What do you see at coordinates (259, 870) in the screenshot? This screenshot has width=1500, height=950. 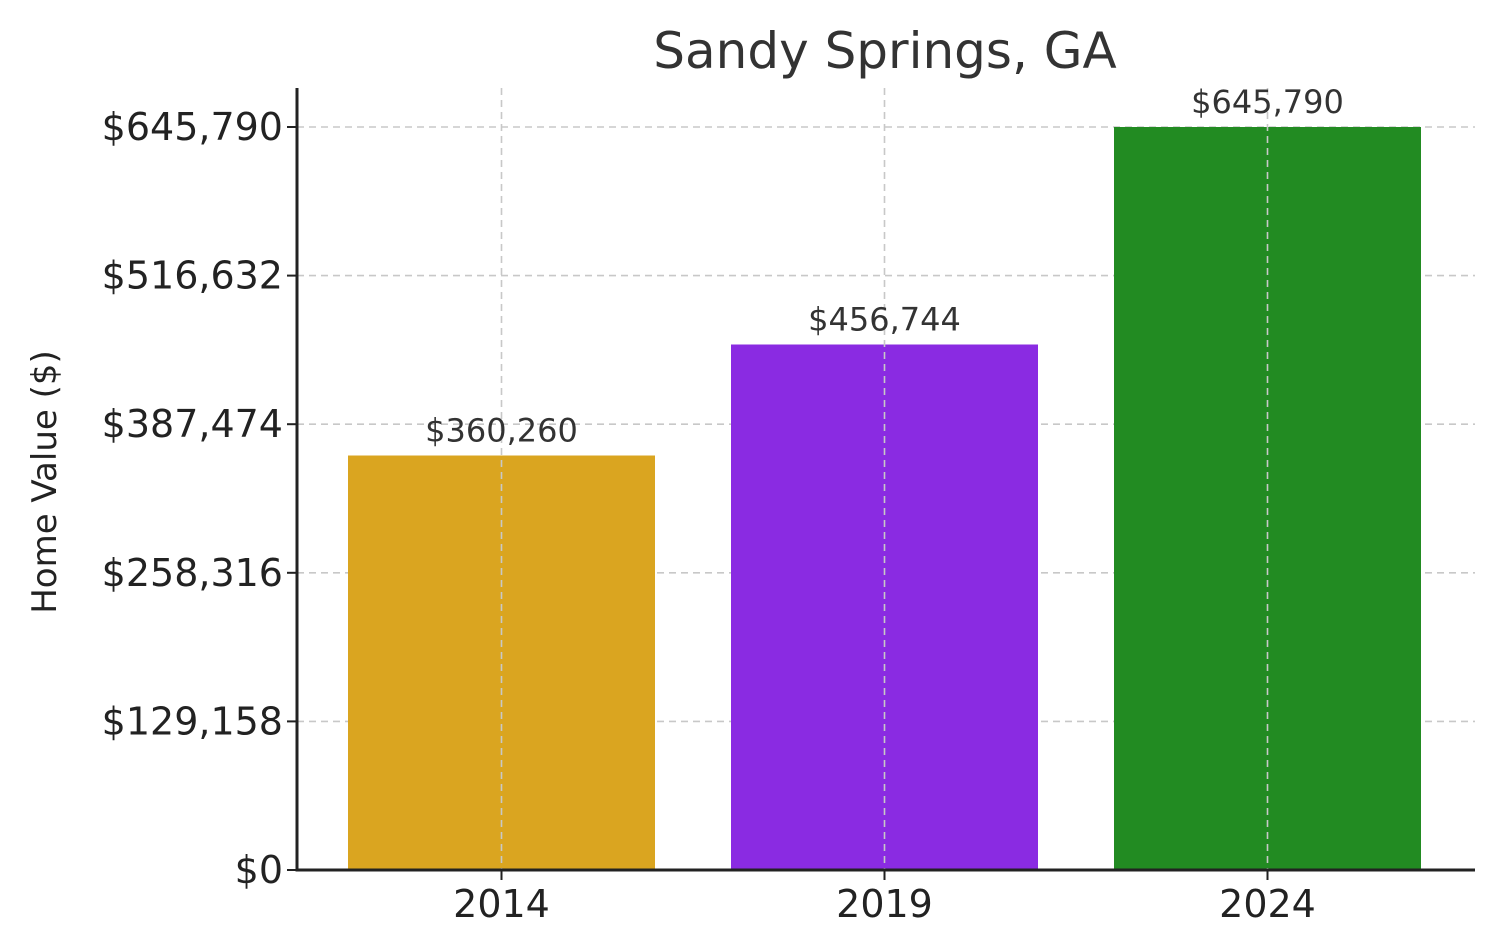 I see `y-tick-label: $0` at bounding box center [259, 870].